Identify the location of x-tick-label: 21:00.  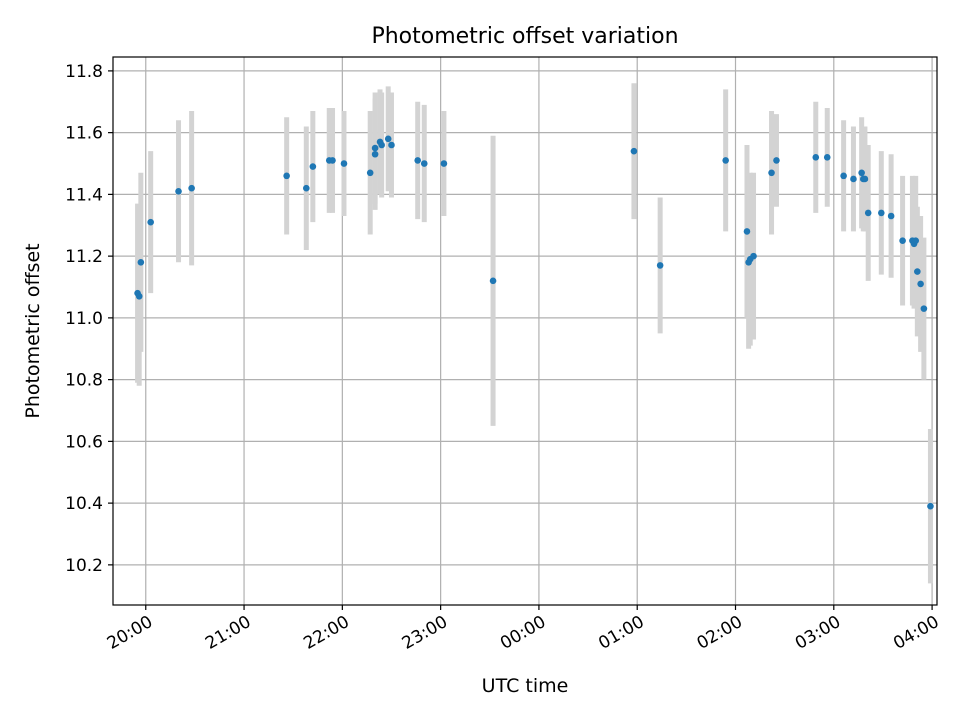
(228, 633).